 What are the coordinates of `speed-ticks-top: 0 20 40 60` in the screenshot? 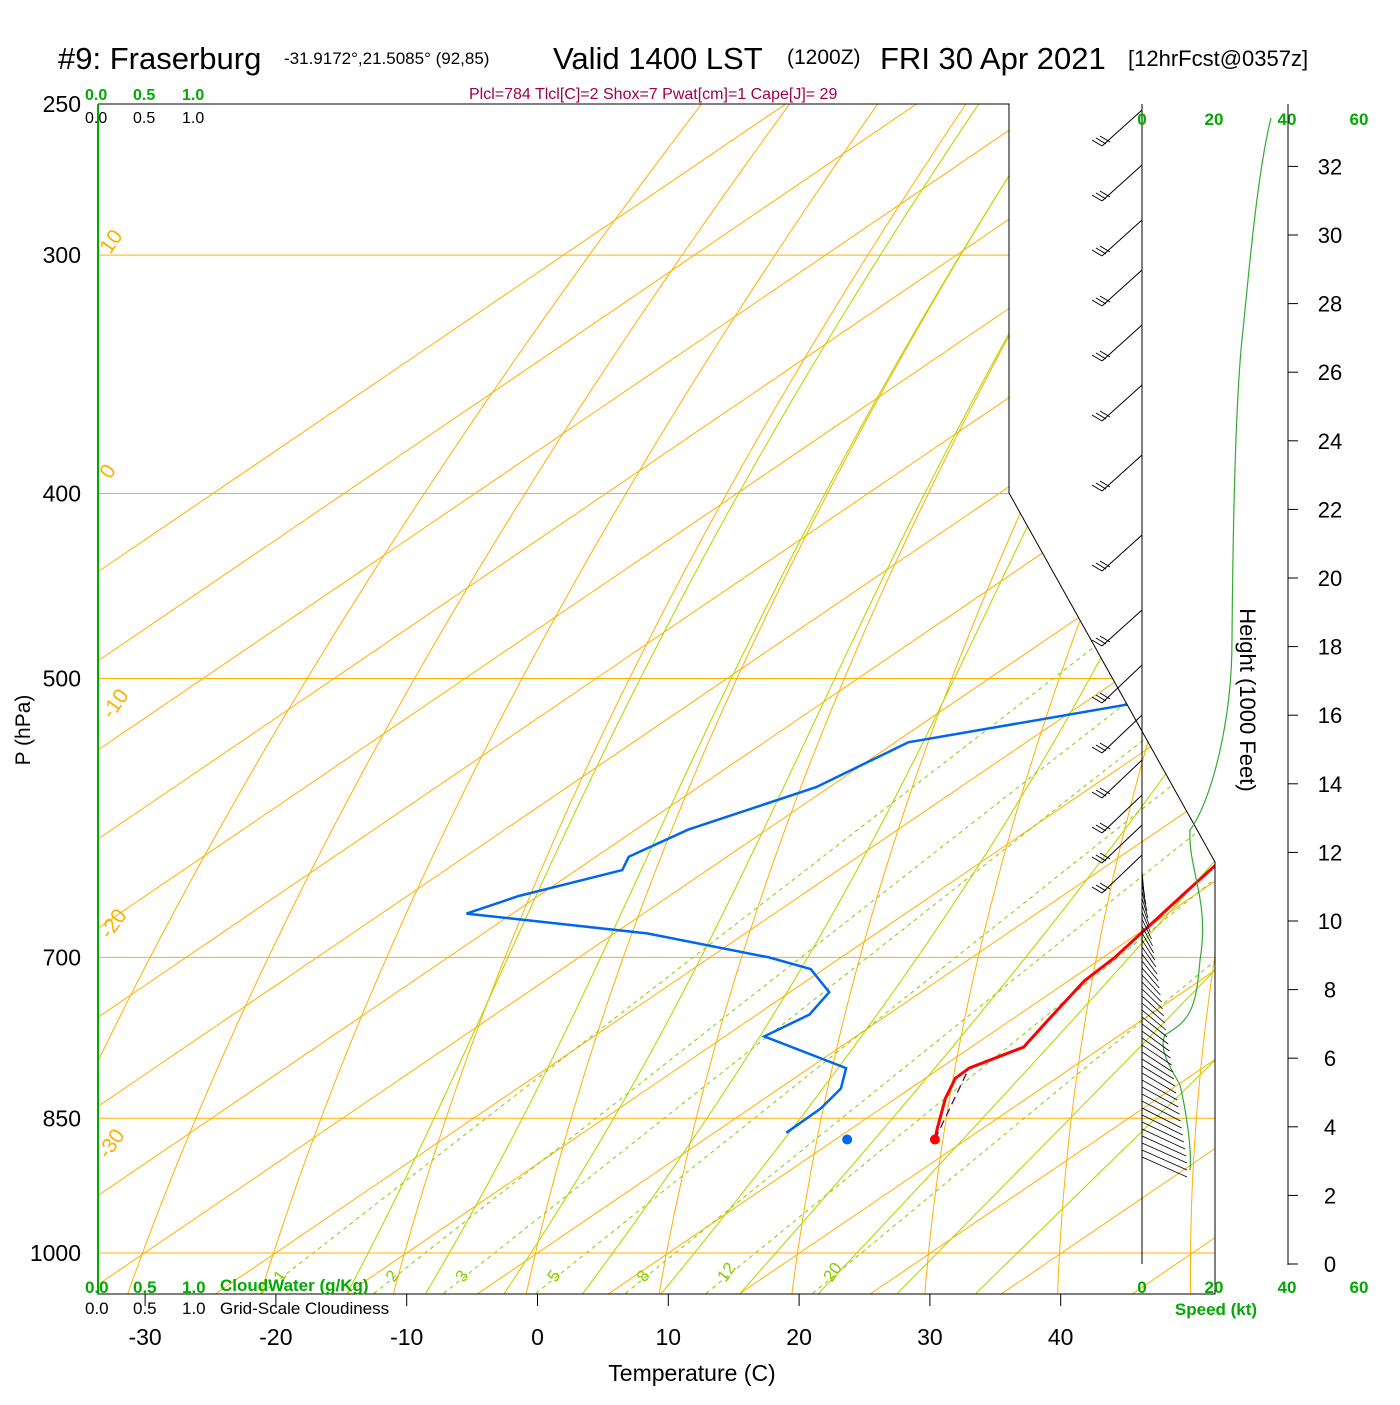 It's located at (1252, 119).